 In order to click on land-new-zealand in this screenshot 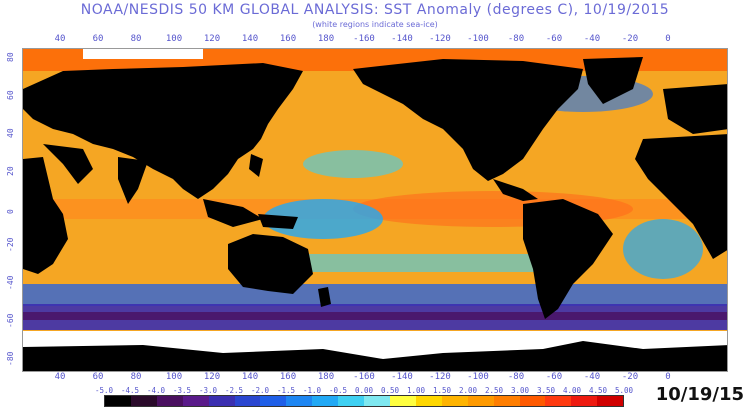, I will do `click(324, 297)`.